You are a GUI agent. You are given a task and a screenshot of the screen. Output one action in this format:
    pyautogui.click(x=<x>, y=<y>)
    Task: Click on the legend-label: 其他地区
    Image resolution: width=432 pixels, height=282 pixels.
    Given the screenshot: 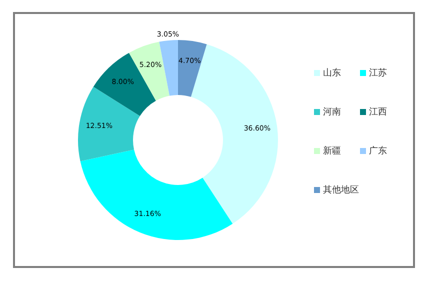 What is the action you would take?
    pyautogui.click(x=341, y=190)
    